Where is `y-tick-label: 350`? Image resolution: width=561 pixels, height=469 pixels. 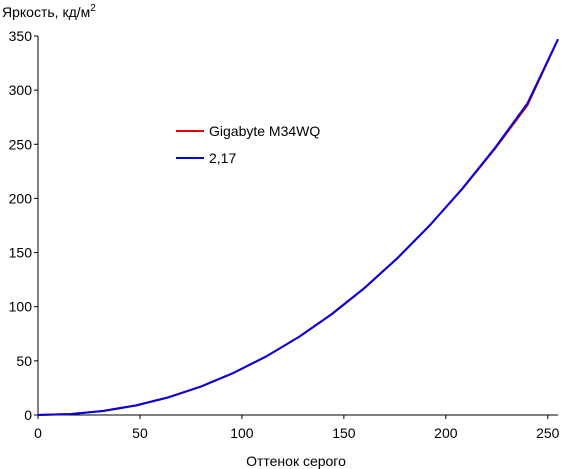
y-tick-label: 350 is located at coordinates (21, 36).